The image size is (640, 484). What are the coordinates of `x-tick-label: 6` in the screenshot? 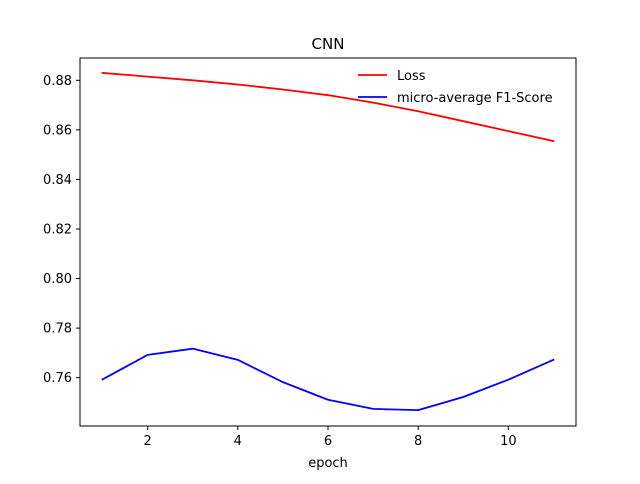 It's located at (328, 441).